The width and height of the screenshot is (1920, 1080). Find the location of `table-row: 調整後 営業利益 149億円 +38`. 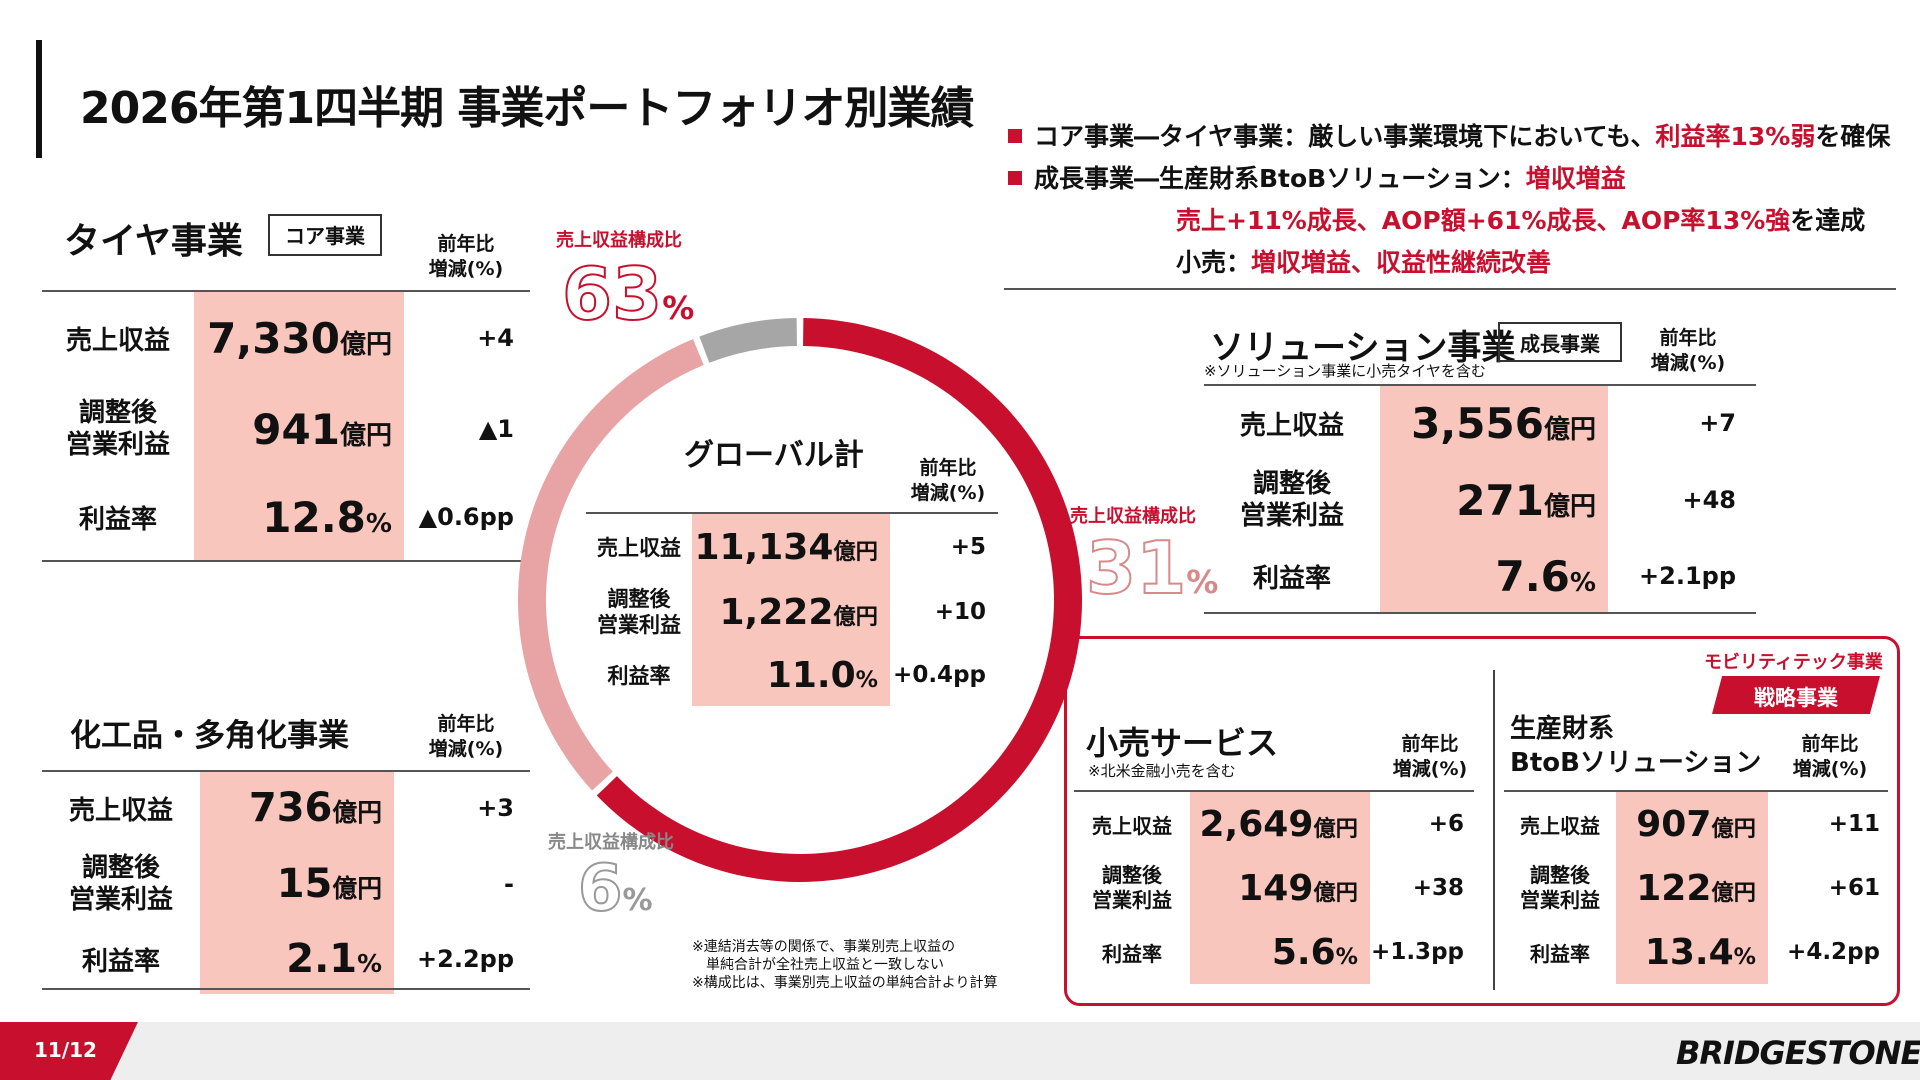

table-row: 調整後 営業利益 149億円 +38 is located at coordinates (1274, 888).